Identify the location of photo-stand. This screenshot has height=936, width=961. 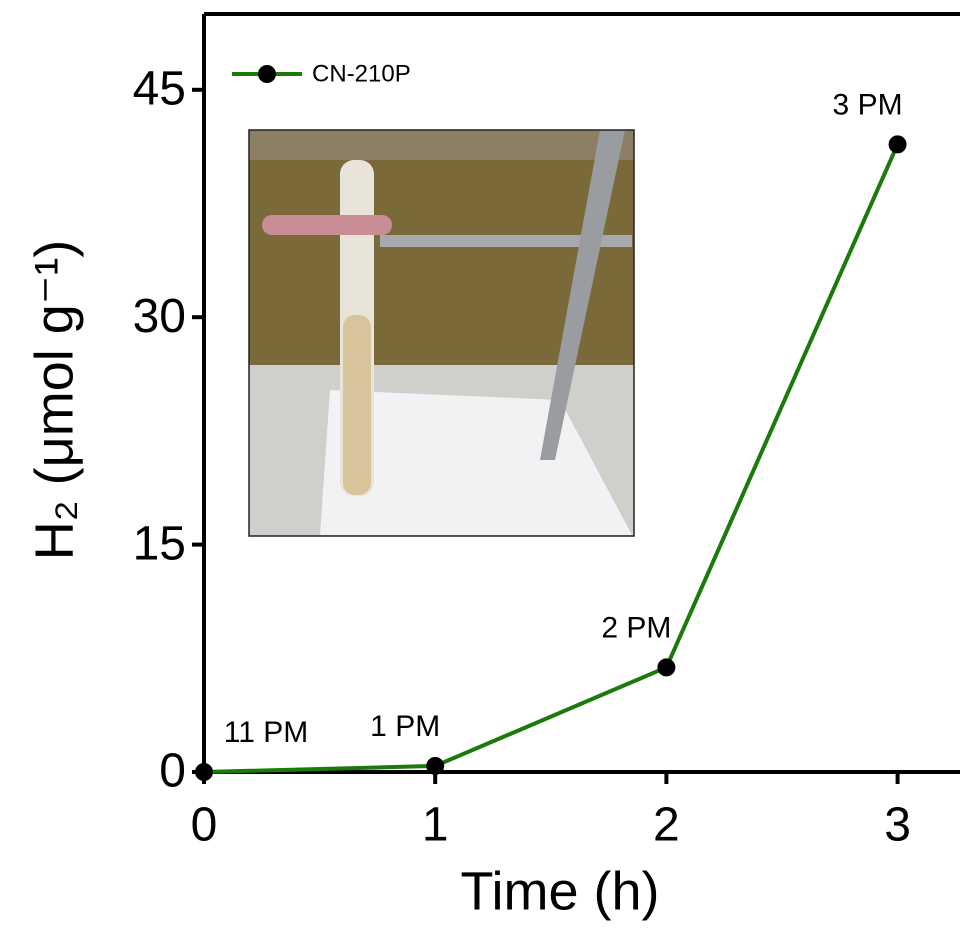
(582, 295).